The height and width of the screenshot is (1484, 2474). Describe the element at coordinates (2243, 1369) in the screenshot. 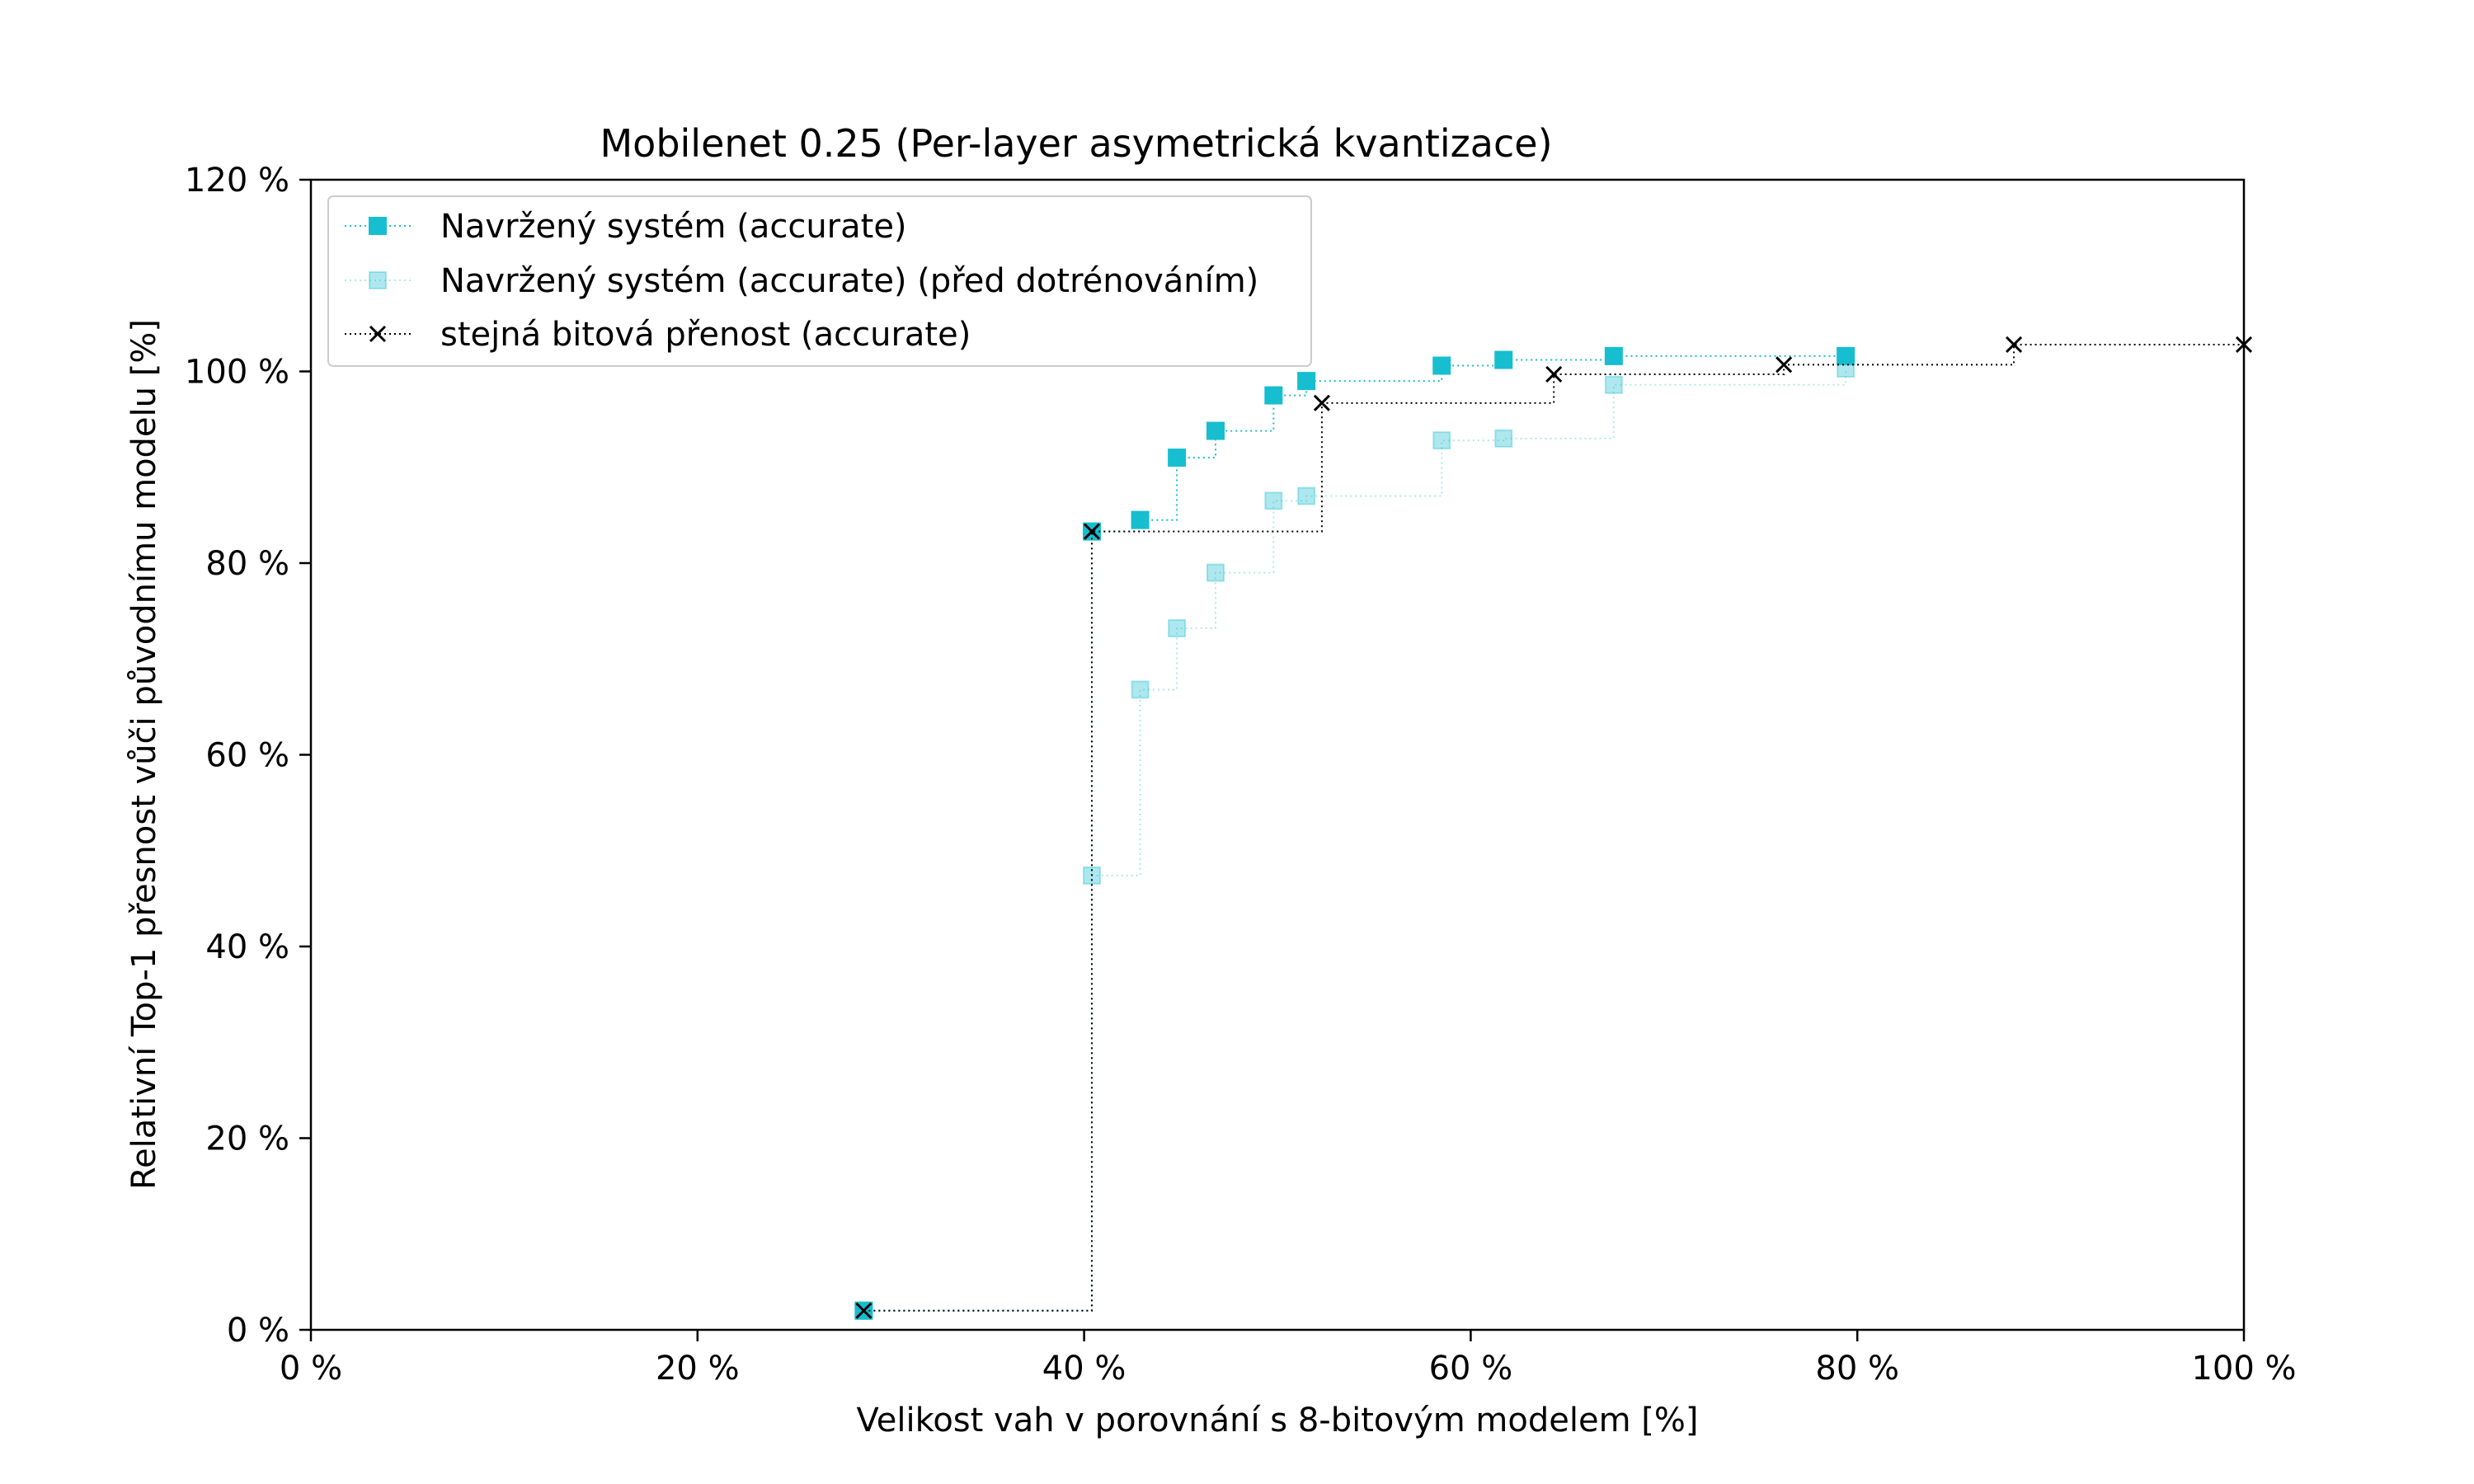

I see `x-tick-label: 100 %` at that location.